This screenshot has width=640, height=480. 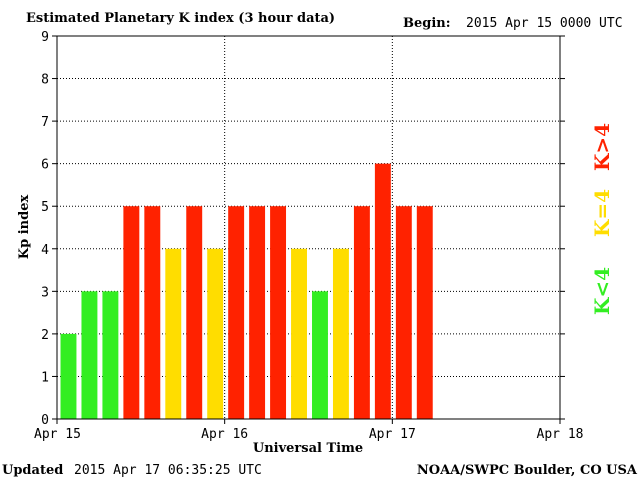 I want to click on y-tick-label: 7, so click(x=45, y=122).